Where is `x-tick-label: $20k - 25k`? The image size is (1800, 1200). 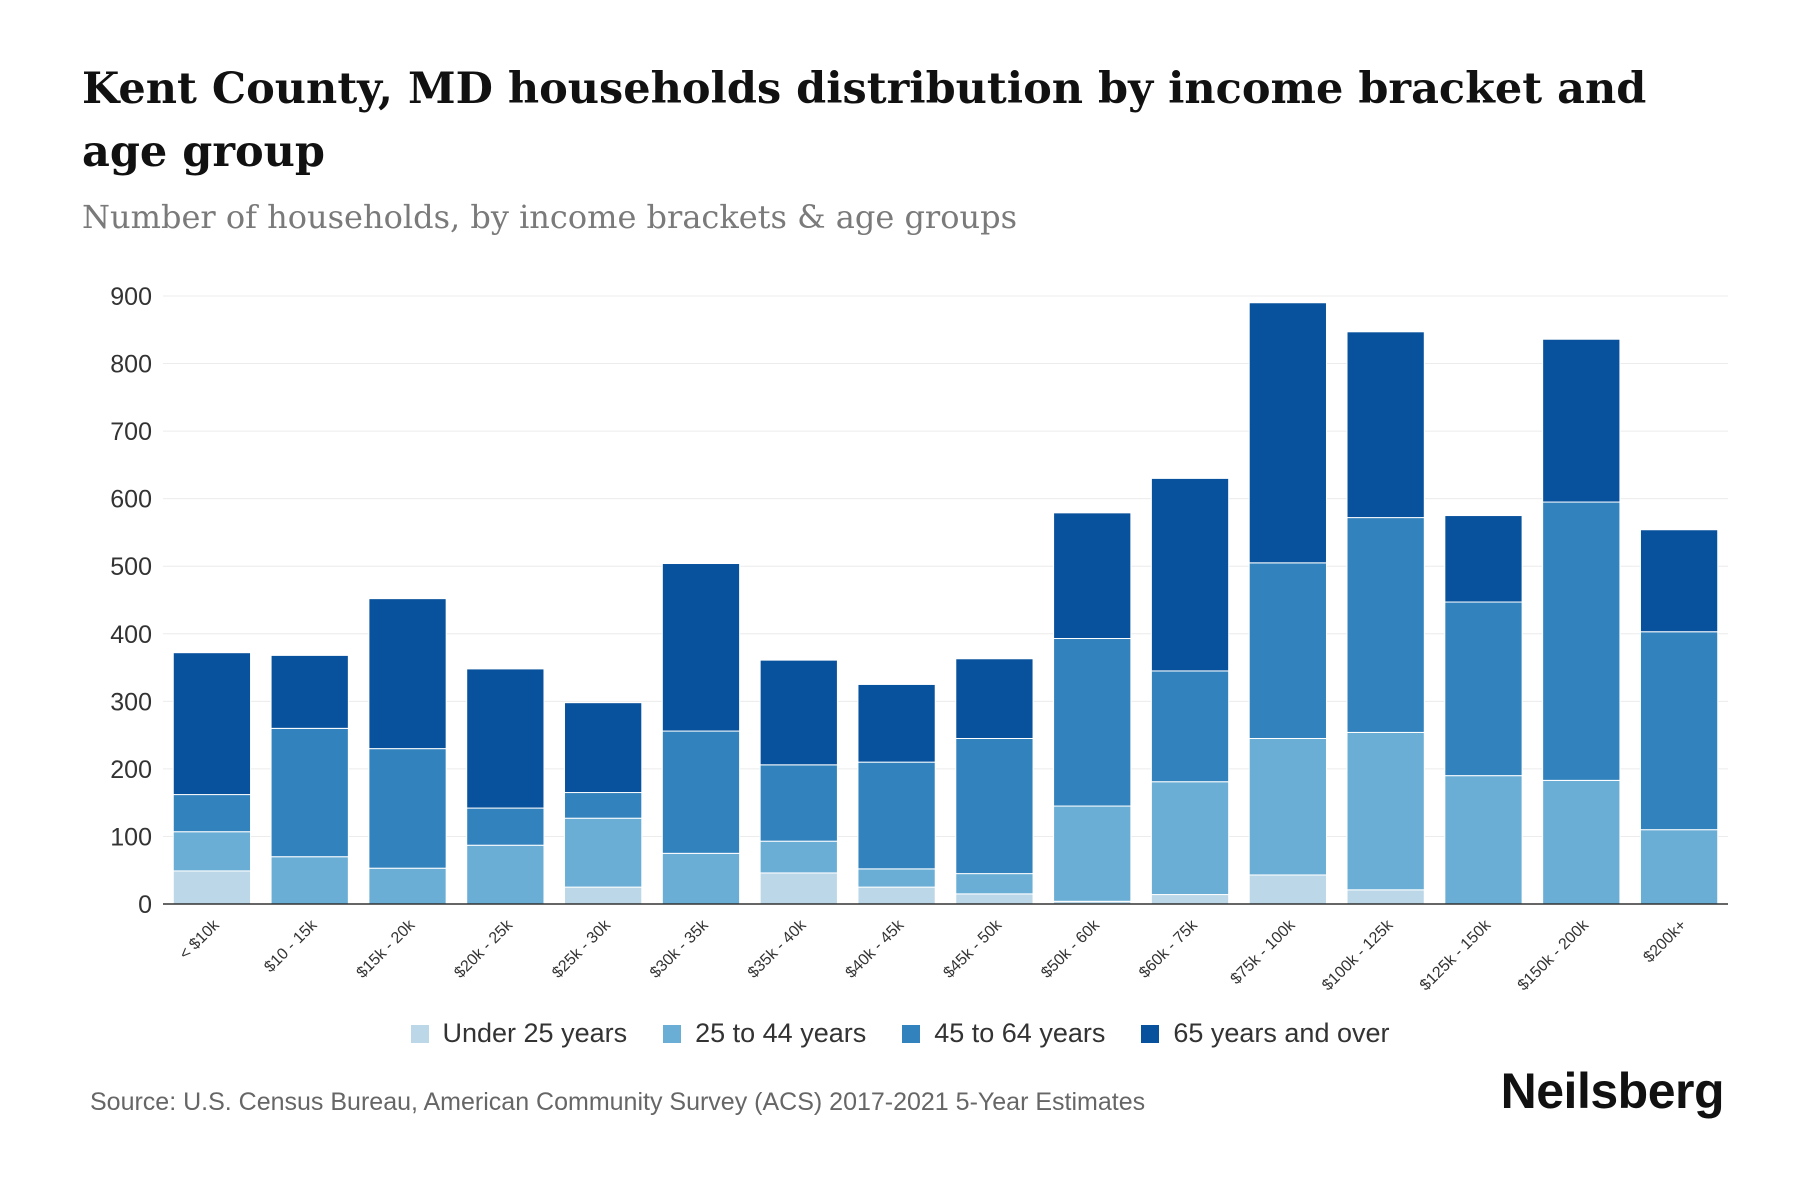 x-tick-label: $20k - 25k is located at coordinates (484, 949).